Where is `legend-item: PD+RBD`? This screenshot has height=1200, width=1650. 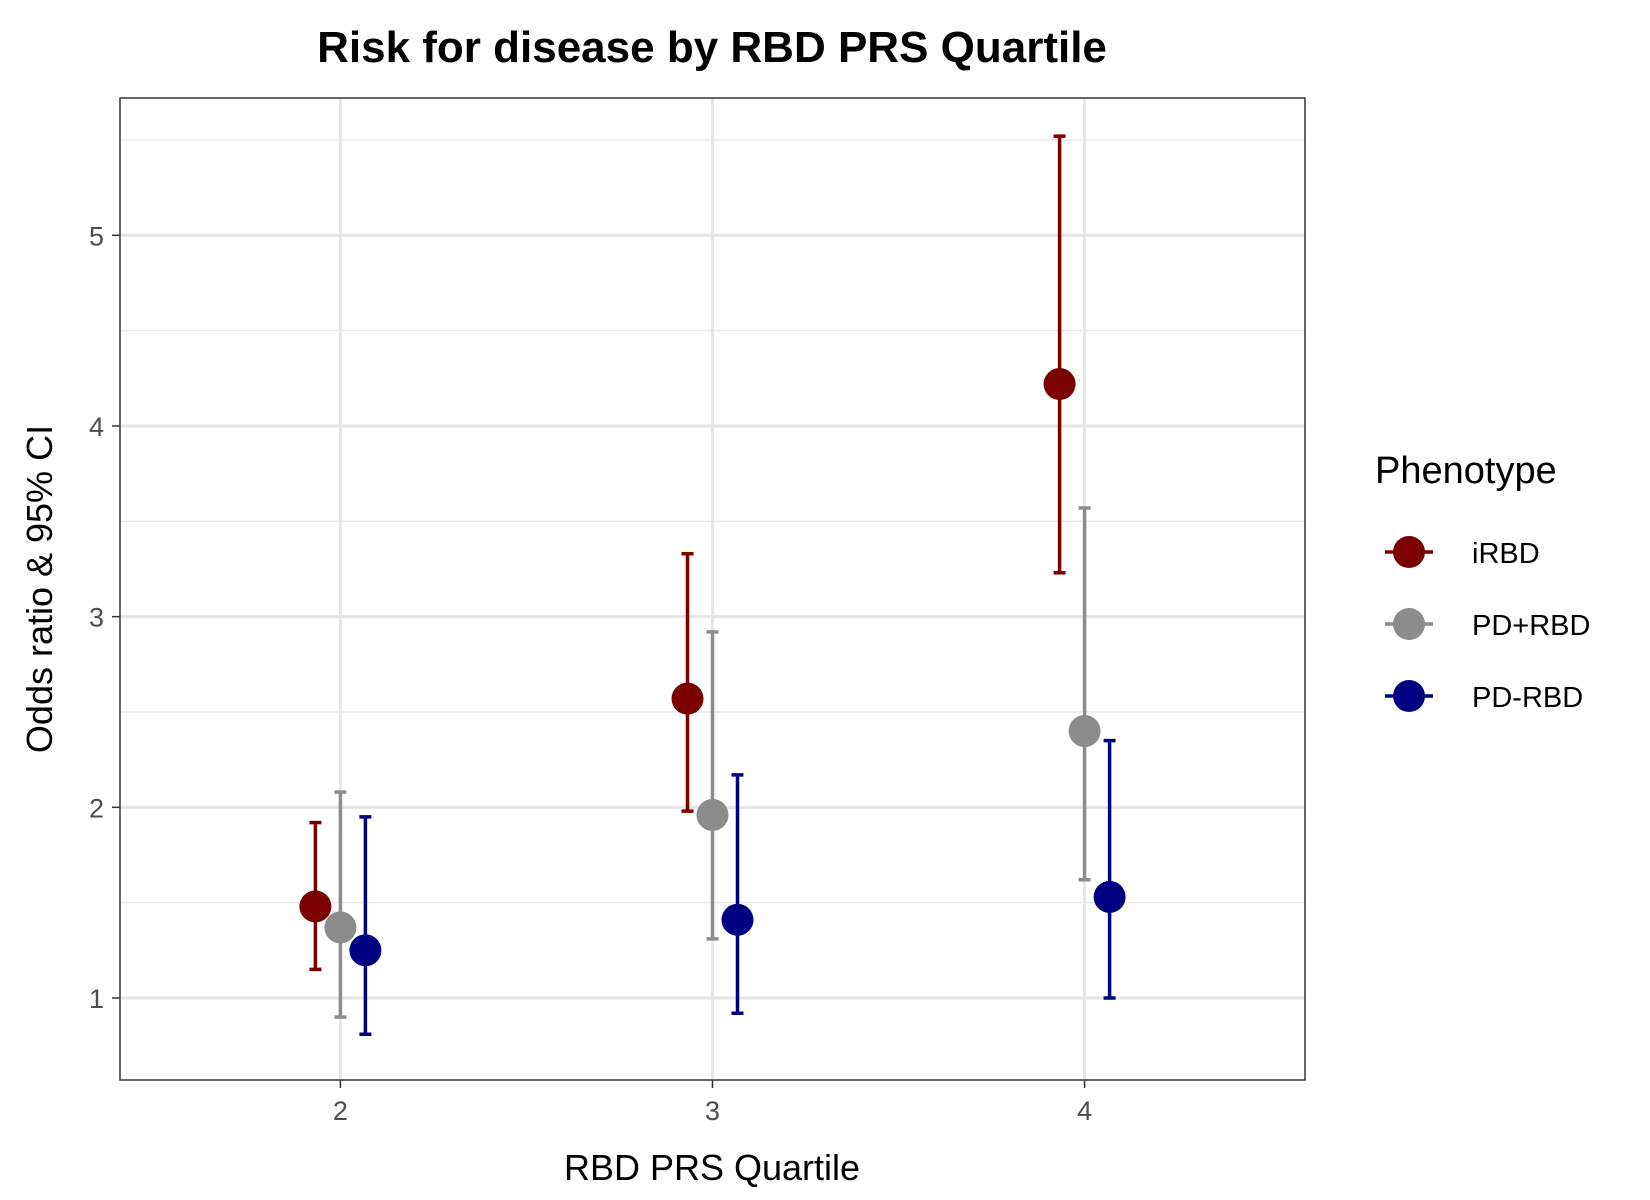 legend-item: PD+RBD is located at coordinates (1487, 625).